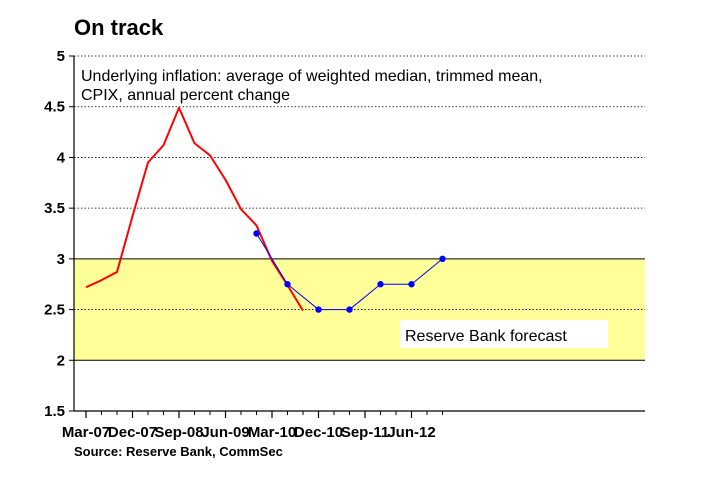 Image resolution: width=716 pixels, height=478 pixels. What do you see at coordinates (185, 95) in the screenshot?
I see `subtitle-line: CPIX, annual percent change` at bounding box center [185, 95].